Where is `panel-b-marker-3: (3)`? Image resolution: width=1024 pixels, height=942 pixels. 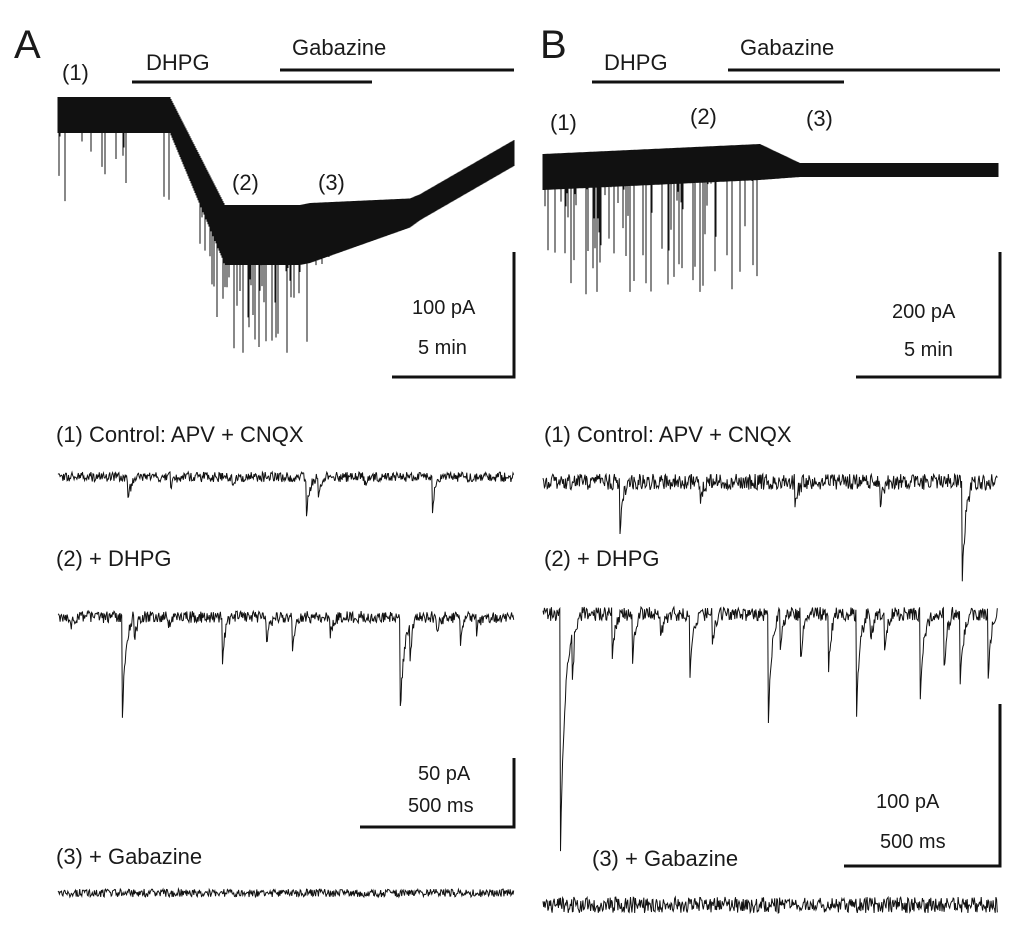 panel-b-marker-3: (3) is located at coordinates (819, 118).